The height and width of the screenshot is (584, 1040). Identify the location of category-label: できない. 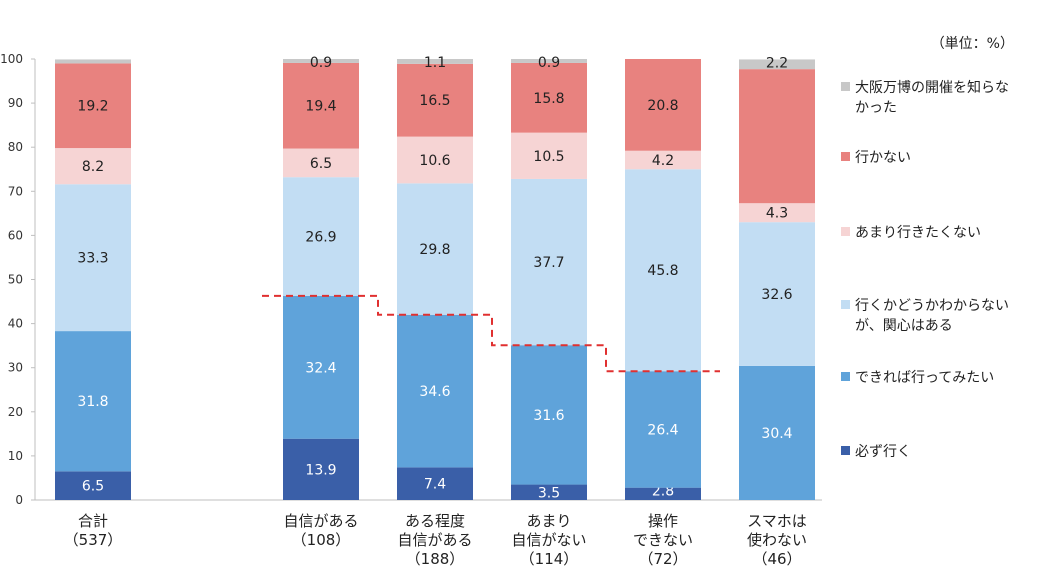
(663, 540).